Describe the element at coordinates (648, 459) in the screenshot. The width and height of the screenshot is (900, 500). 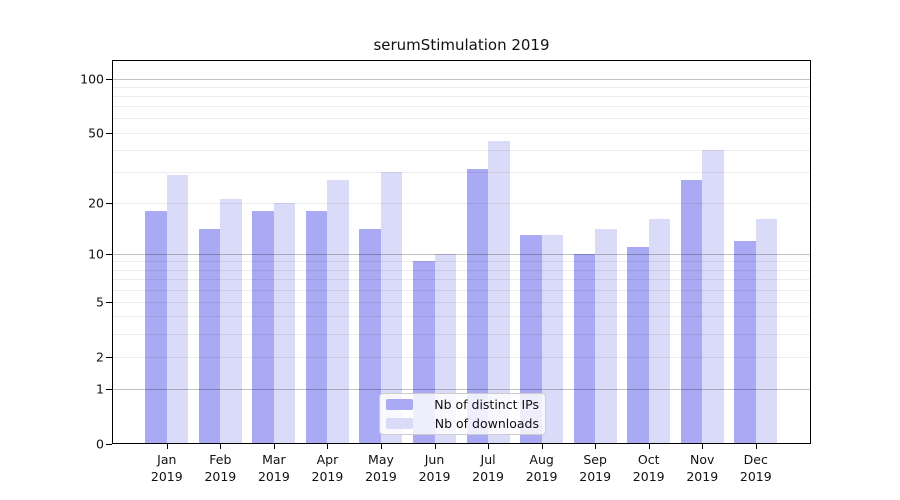
I see `x-tick-label-month: Oct` at that location.